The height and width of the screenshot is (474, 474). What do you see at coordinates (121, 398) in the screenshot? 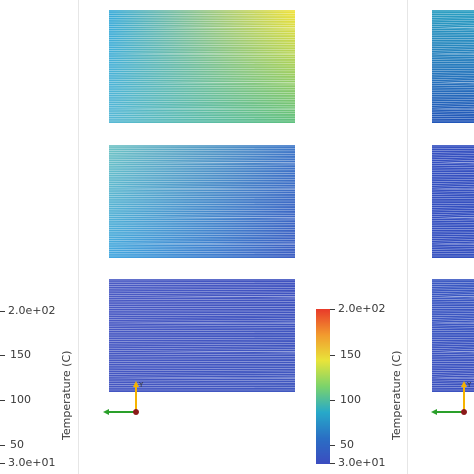
I see `orientation-axes-center-svg` at bounding box center [121, 398].